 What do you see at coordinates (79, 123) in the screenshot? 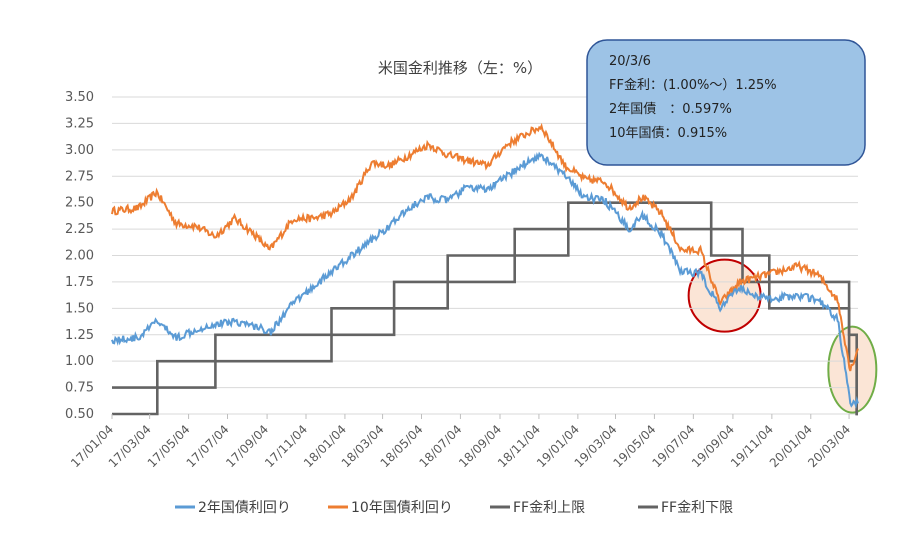
I see `y-tick-label: 3.25` at bounding box center [79, 123].